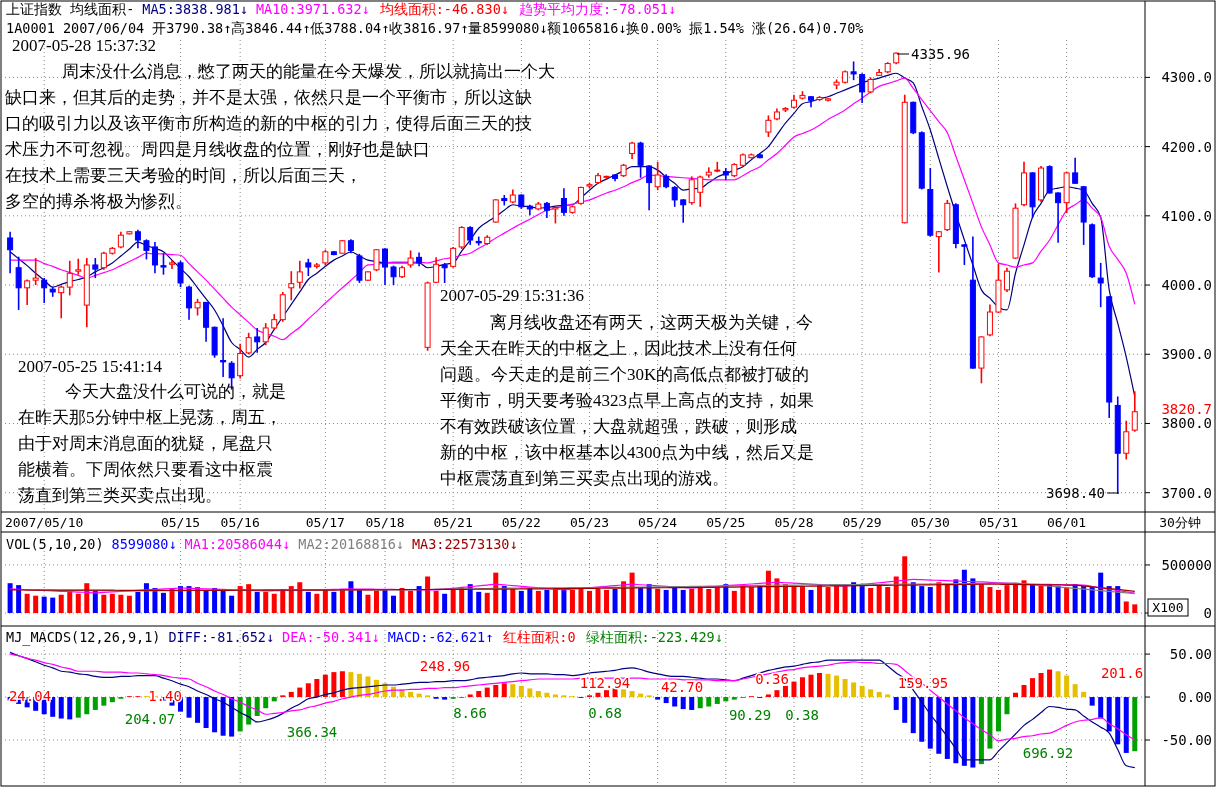 This screenshot has height=787, width=1216. Describe the element at coordinates (1168, 607) in the screenshot. I see `text: X100` at that location.